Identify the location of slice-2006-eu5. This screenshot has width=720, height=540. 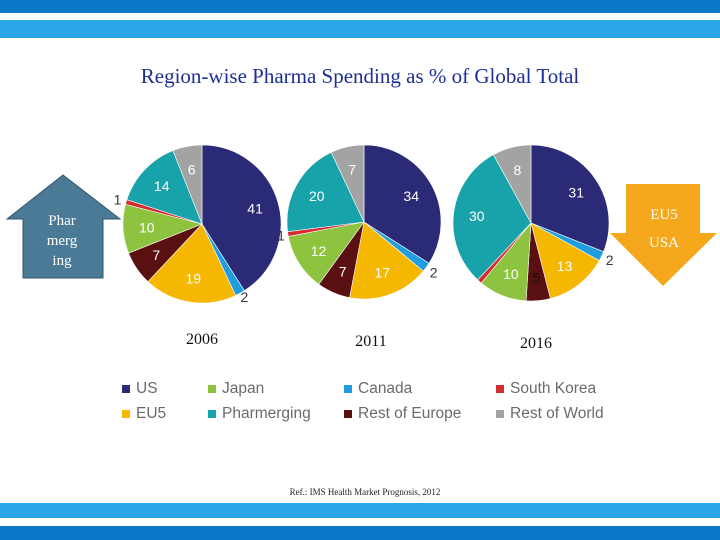
(192, 263).